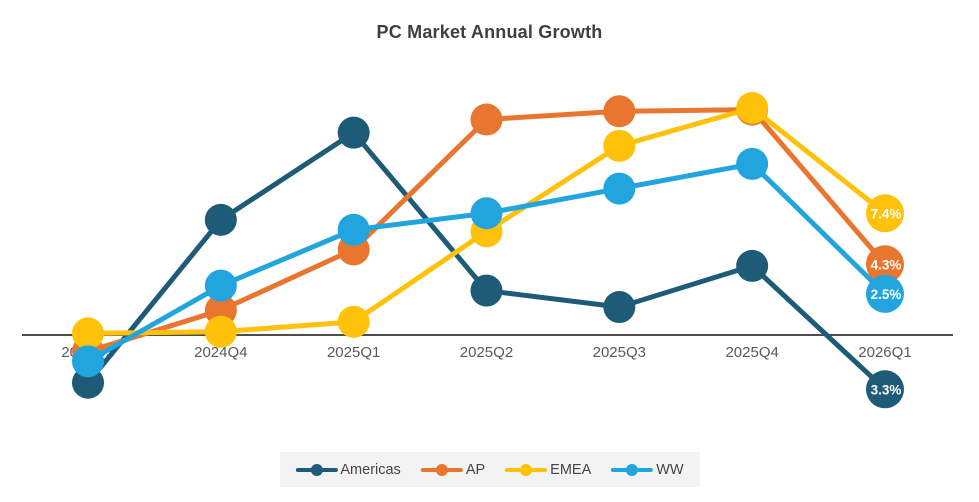 Image resolution: width=979 pixels, height=502 pixels. I want to click on data-point-ww-2025Q1, so click(353, 229).